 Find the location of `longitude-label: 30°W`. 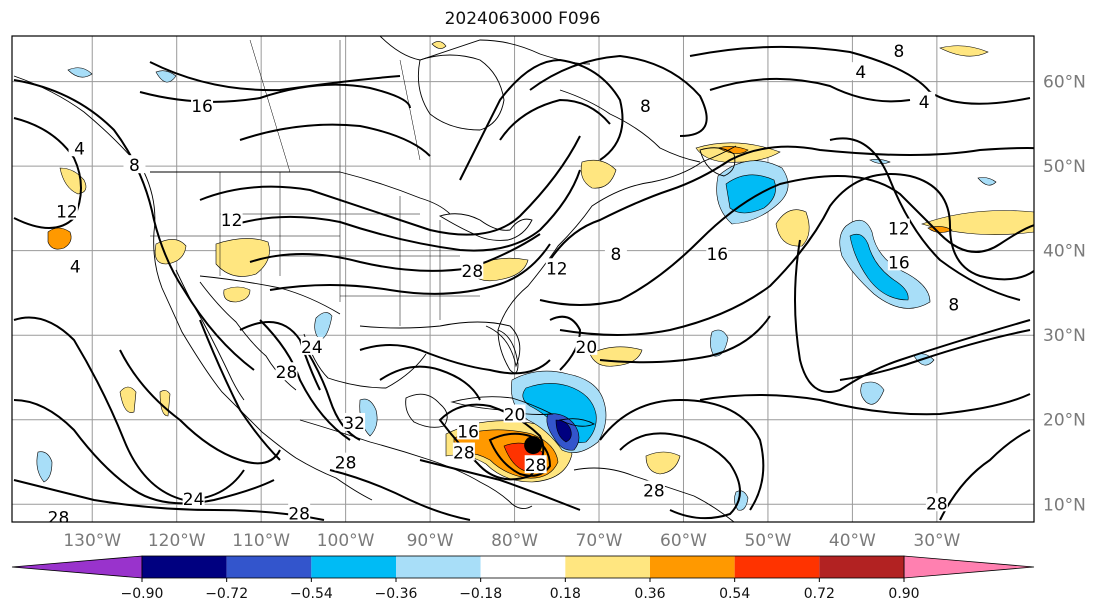

longitude-label: 30°W is located at coordinates (936, 541).